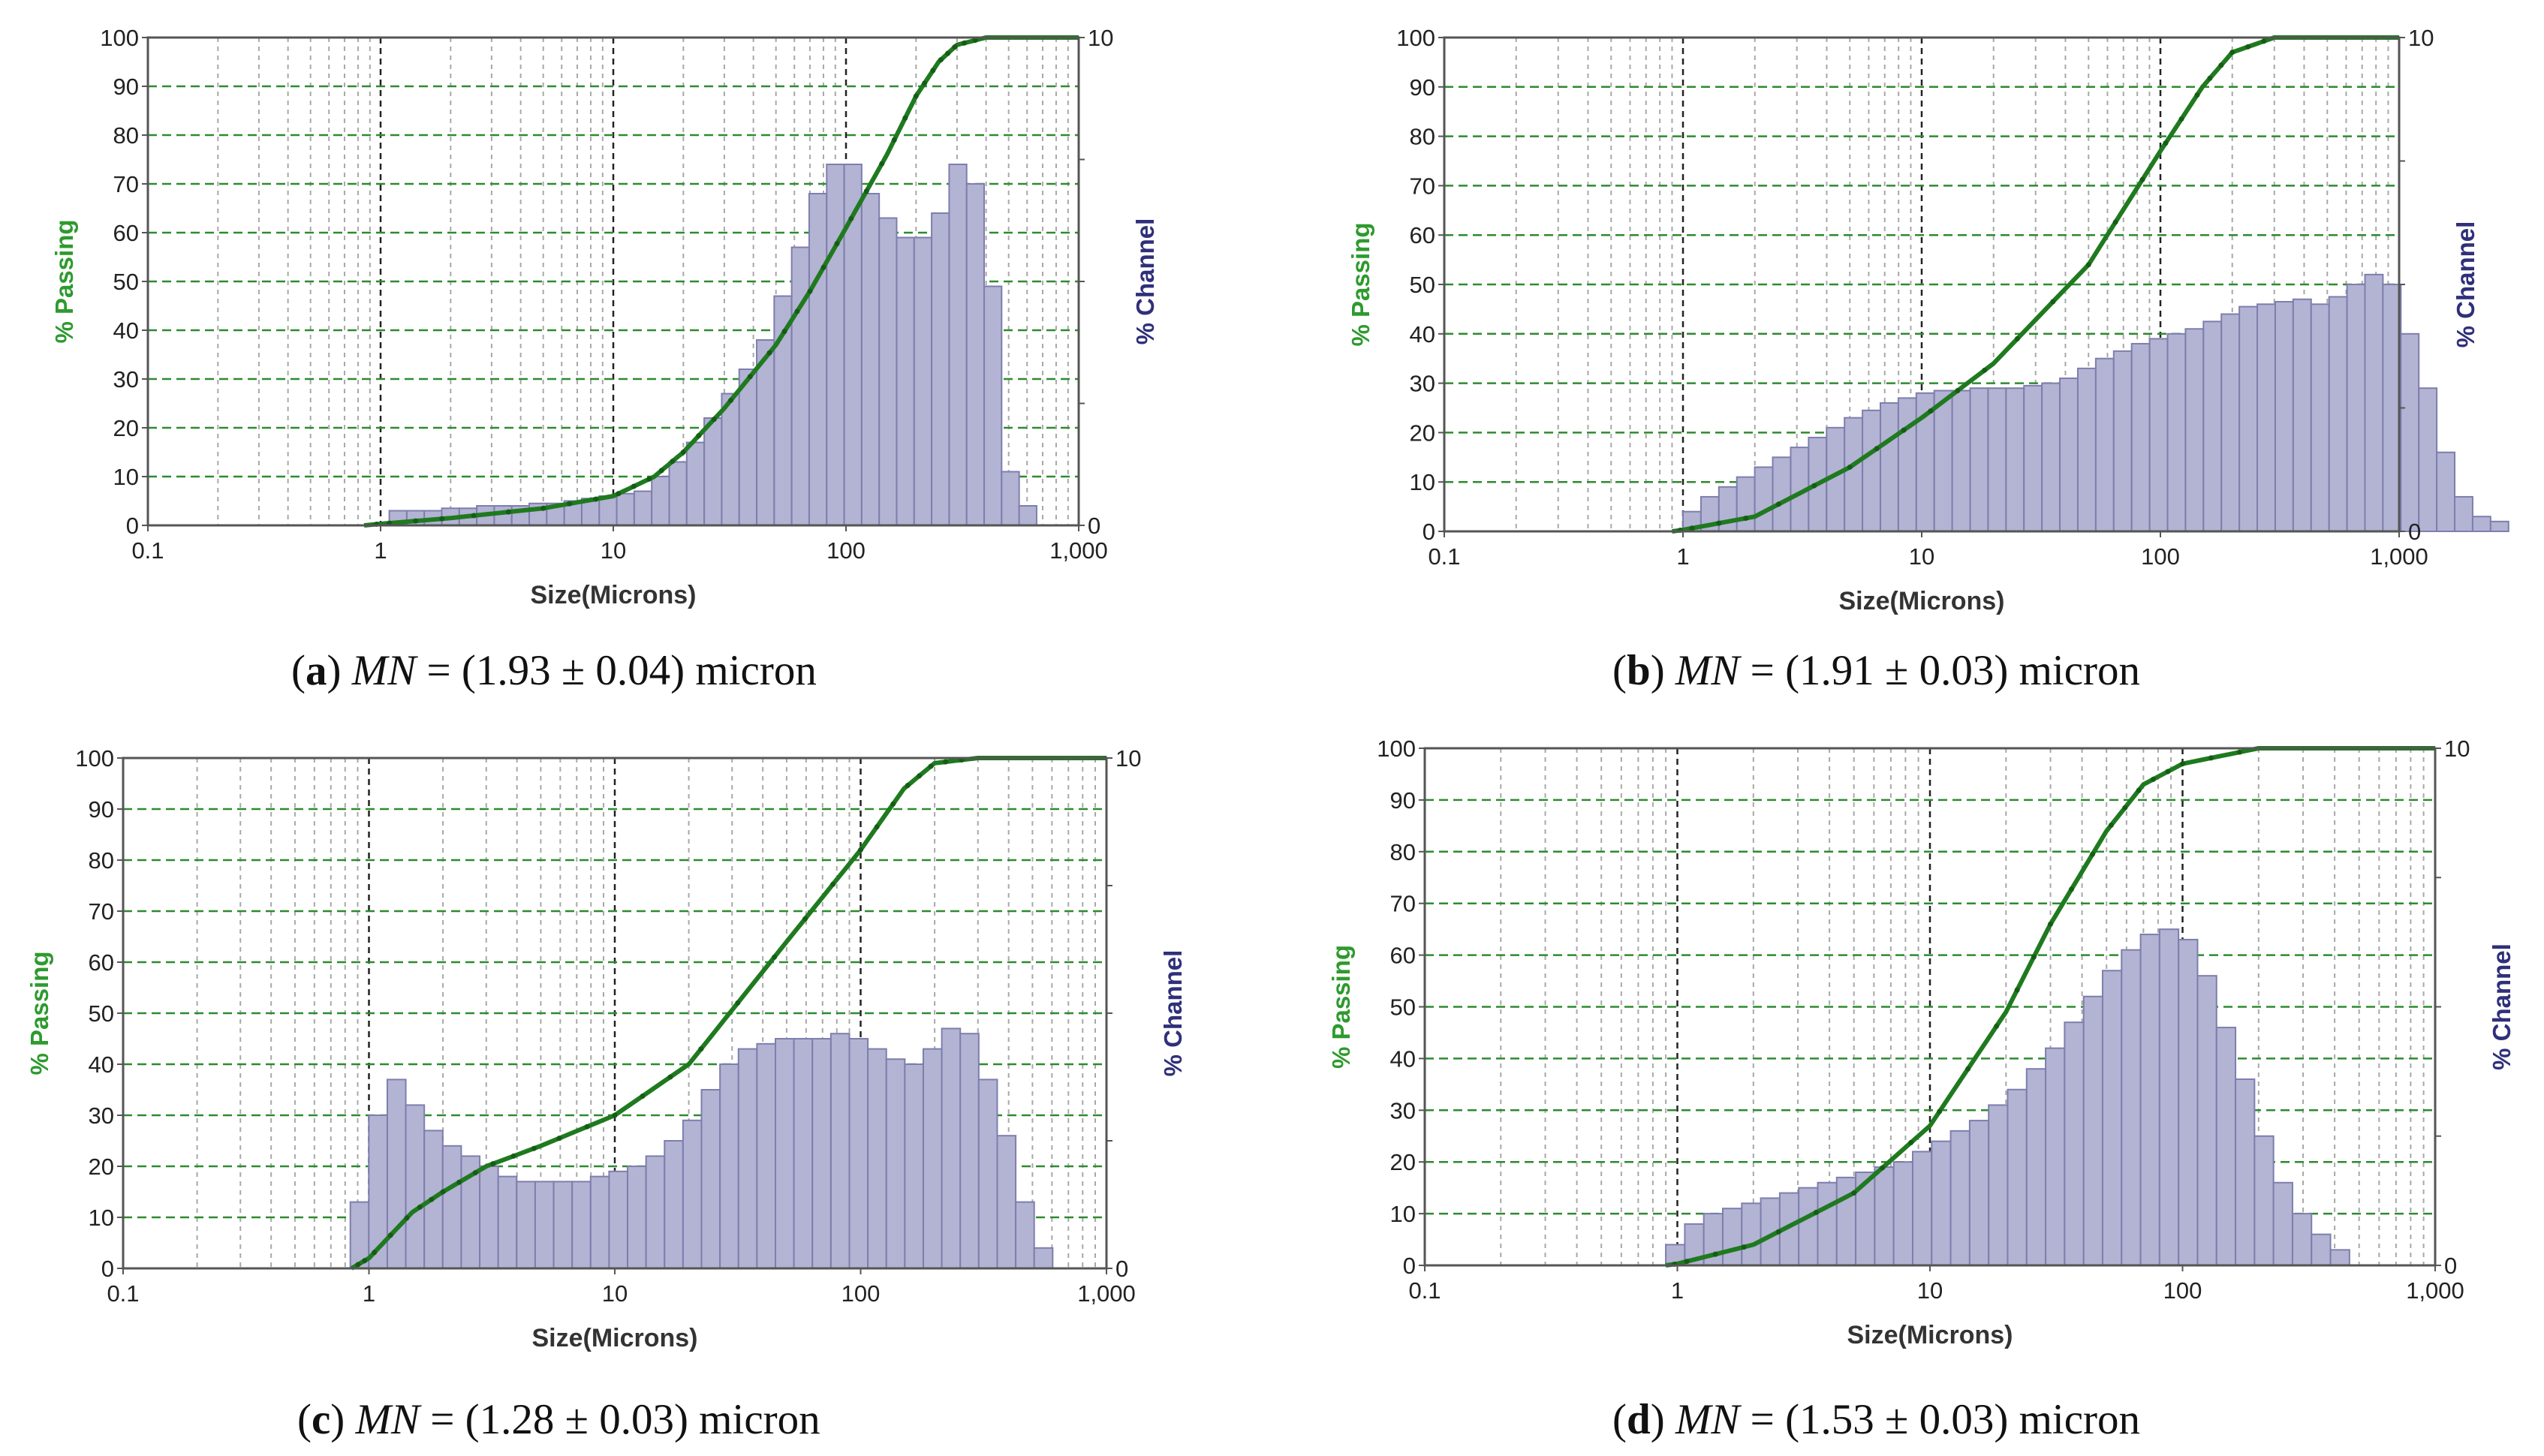 Image resolution: width=2544 pixels, height=1456 pixels. I want to click on bar-series, so click(2095, 403).